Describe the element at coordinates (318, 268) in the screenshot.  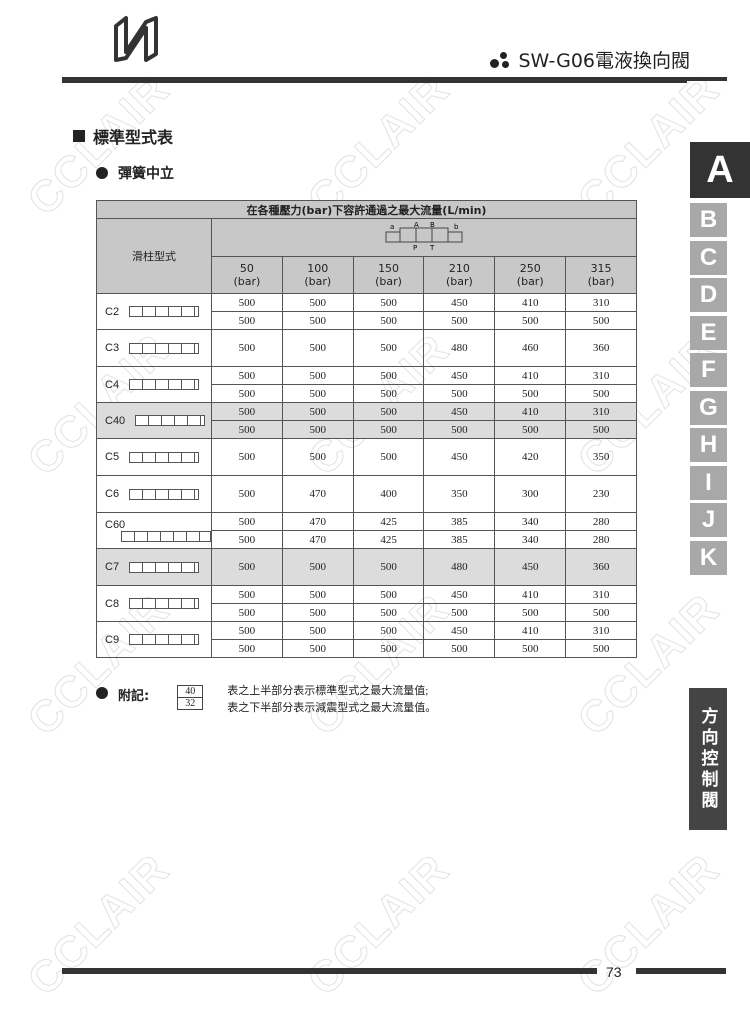
I see `pressure-value: 100` at that location.